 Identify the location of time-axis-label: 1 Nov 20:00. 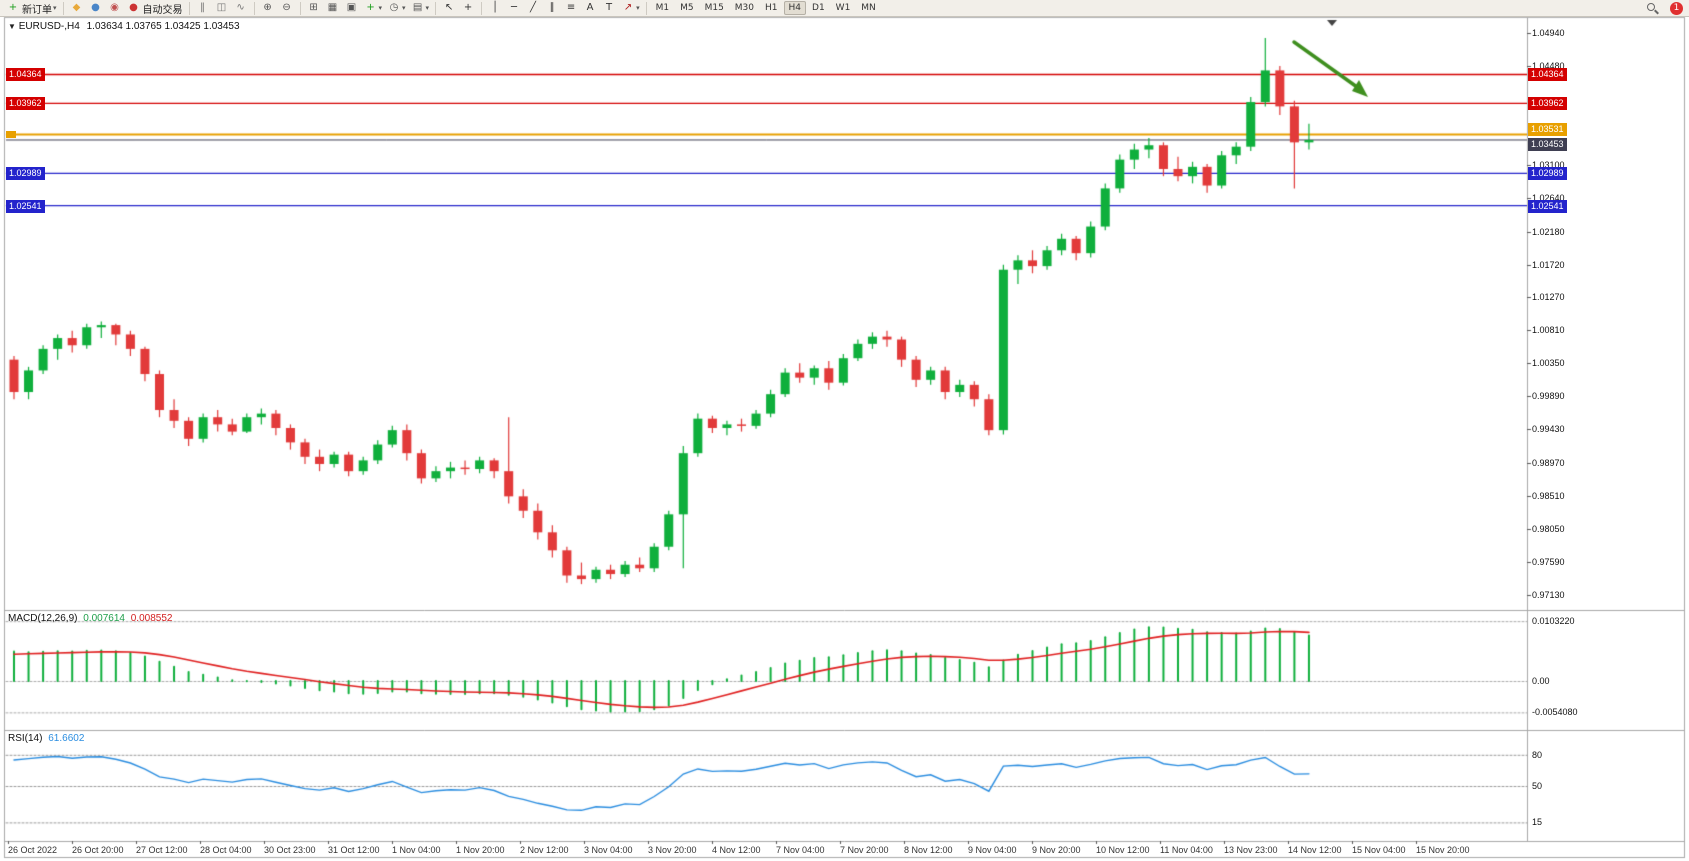
(480, 850).